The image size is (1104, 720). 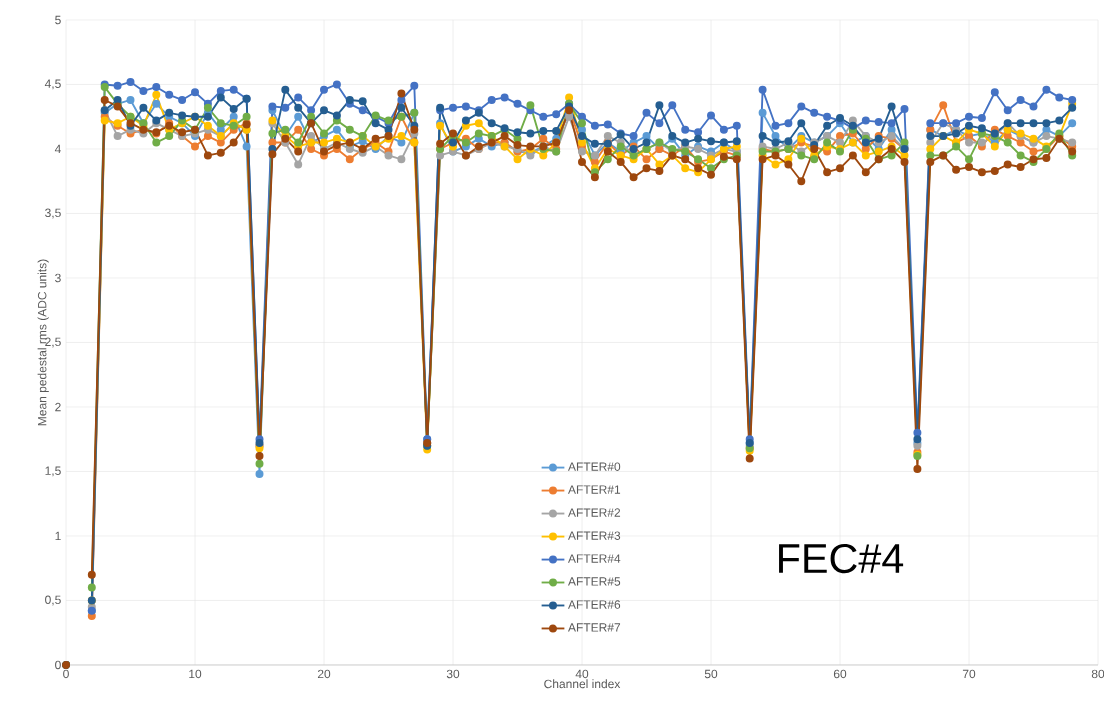 What do you see at coordinates (53, 342) in the screenshot?
I see `y-tick-label: 2,5` at bounding box center [53, 342].